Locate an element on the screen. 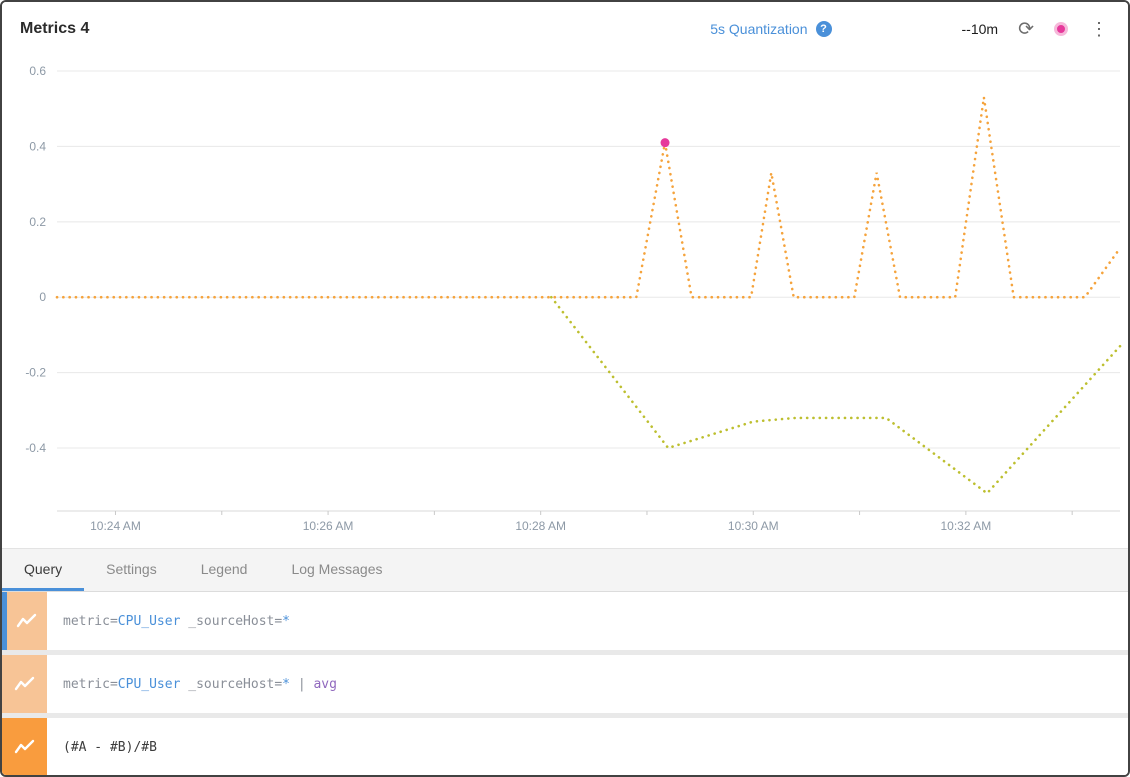 Image resolution: width=1130 pixels, height=777 pixels. x-axis-label: 10:24 AM is located at coordinates (115, 526).